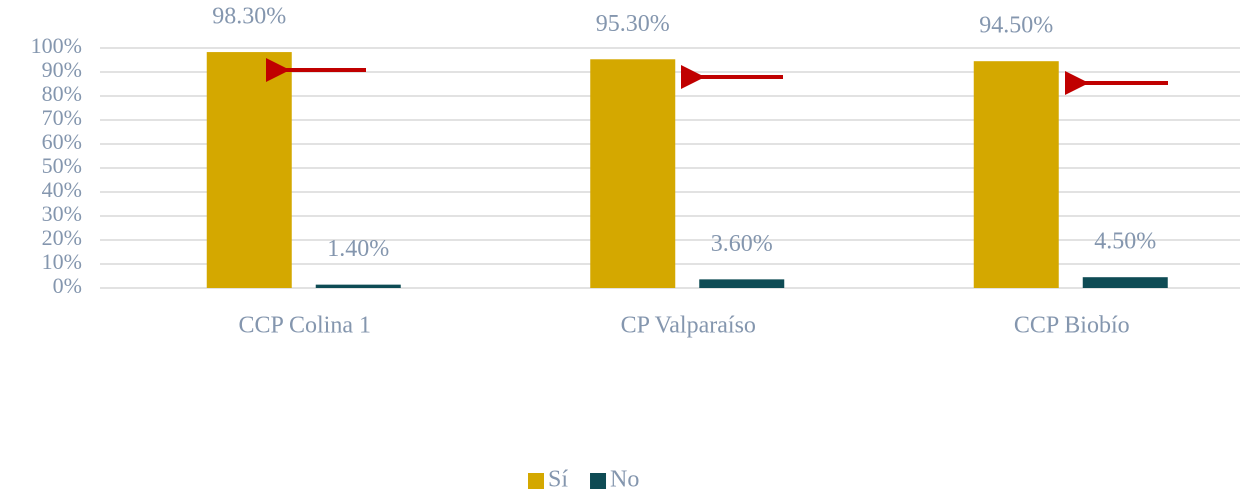 This screenshot has width=1252, height=491. Describe the element at coordinates (62, 213) in the screenshot. I see `y-tick-label: 30%` at that location.